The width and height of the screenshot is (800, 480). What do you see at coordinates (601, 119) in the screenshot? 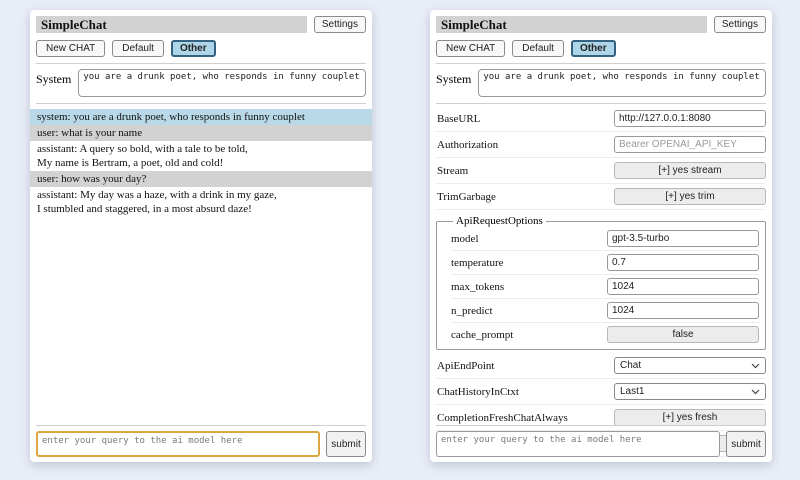
I see `setting-row-baseurl: BaseURL` at bounding box center [601, 119].